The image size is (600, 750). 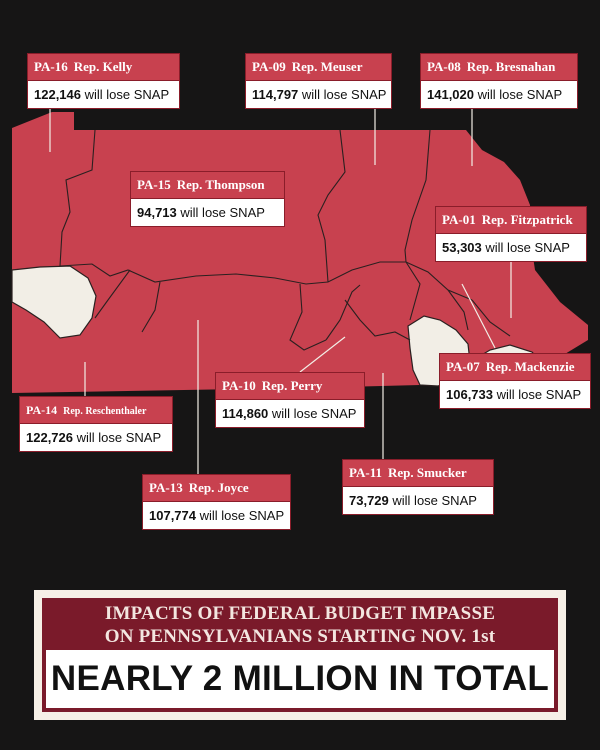 What do you see at coordinates (166, 487) in the screenshot?
I see `district-label: PA-13` at bounding box center [166, 487].